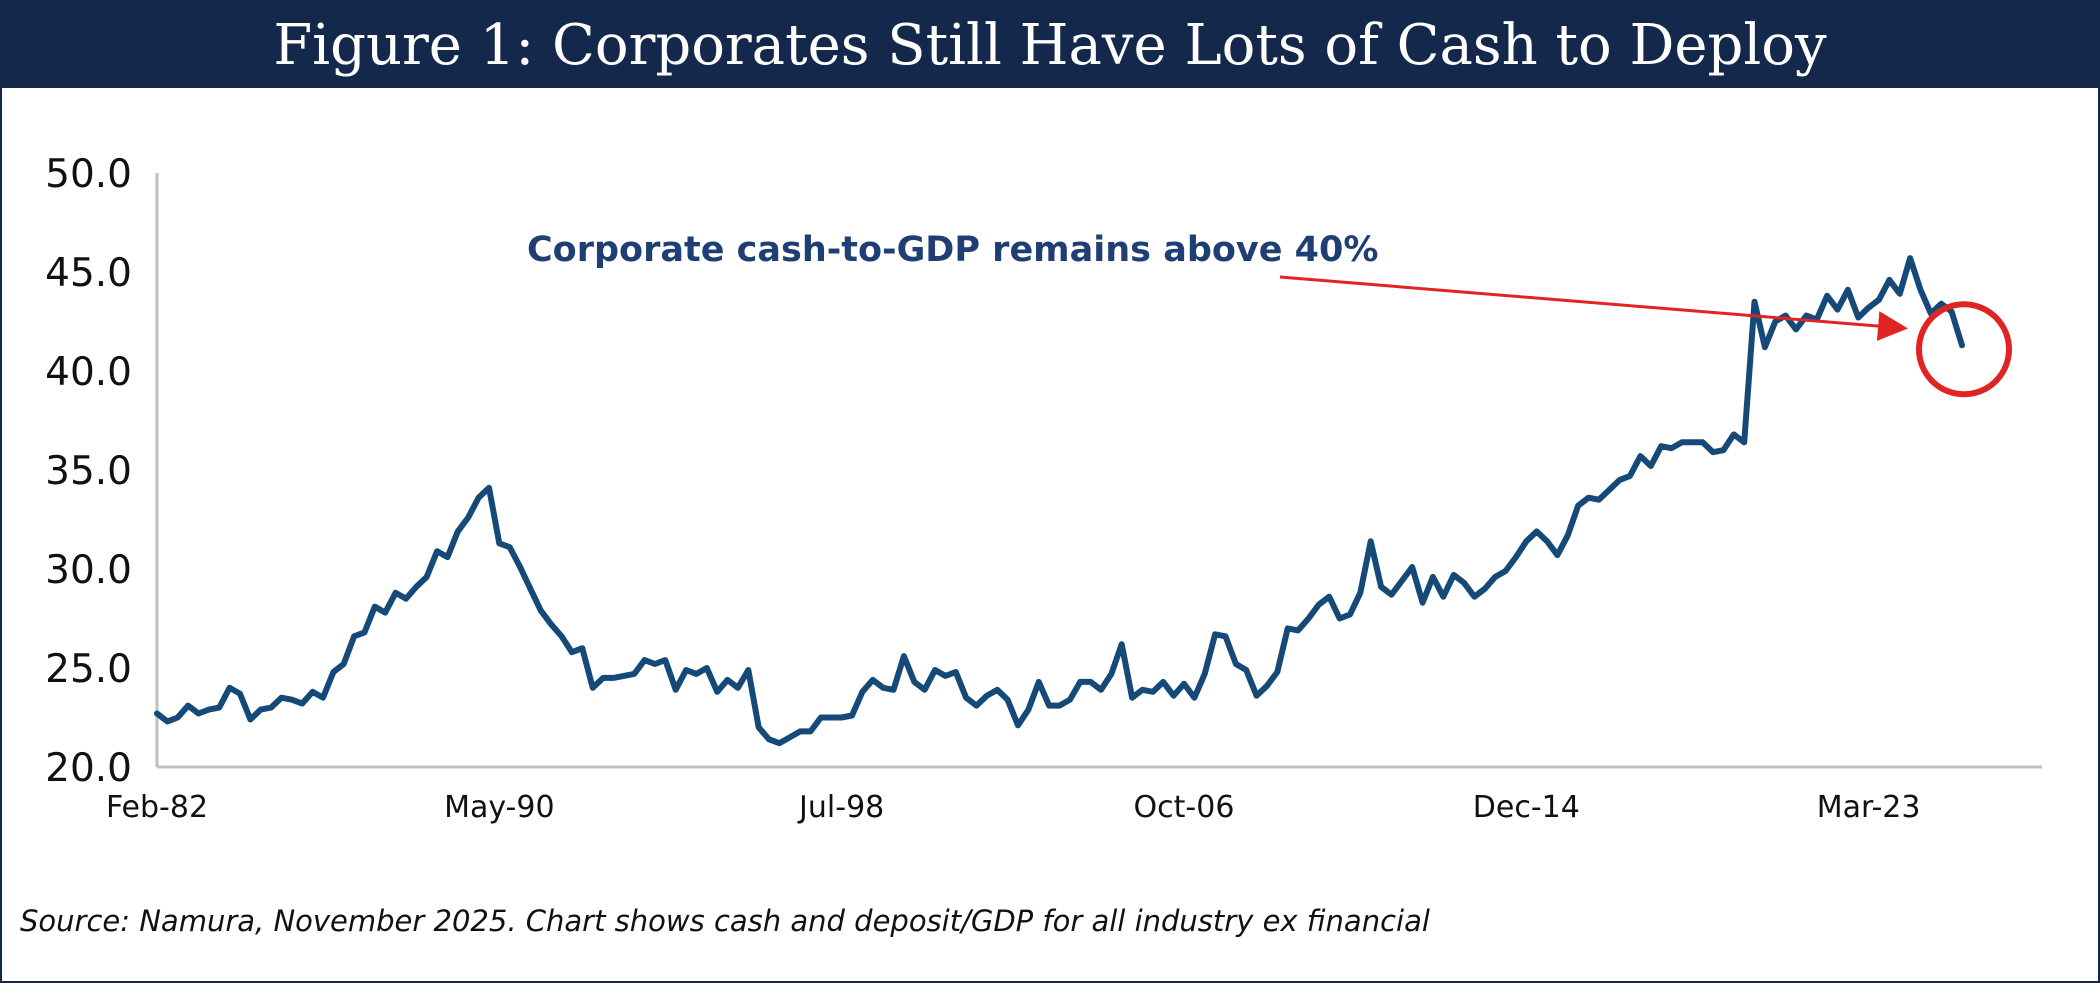  Describe the element at coordinates (88, 372) in the screenshot. I see `y-tick-label: 40.0` at that location.